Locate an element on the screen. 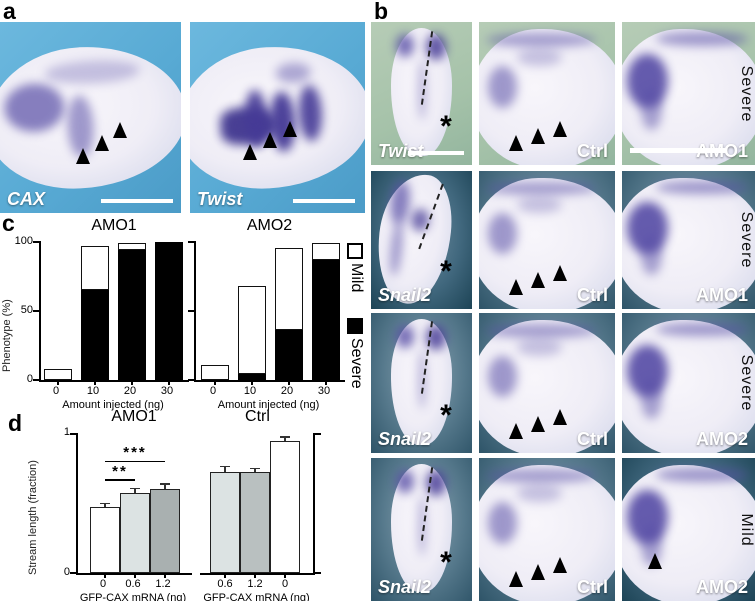 This screenshot has height=601, width=755. panel-b-cell-r2c2: Ctrl is located at coordinates (547, 240).